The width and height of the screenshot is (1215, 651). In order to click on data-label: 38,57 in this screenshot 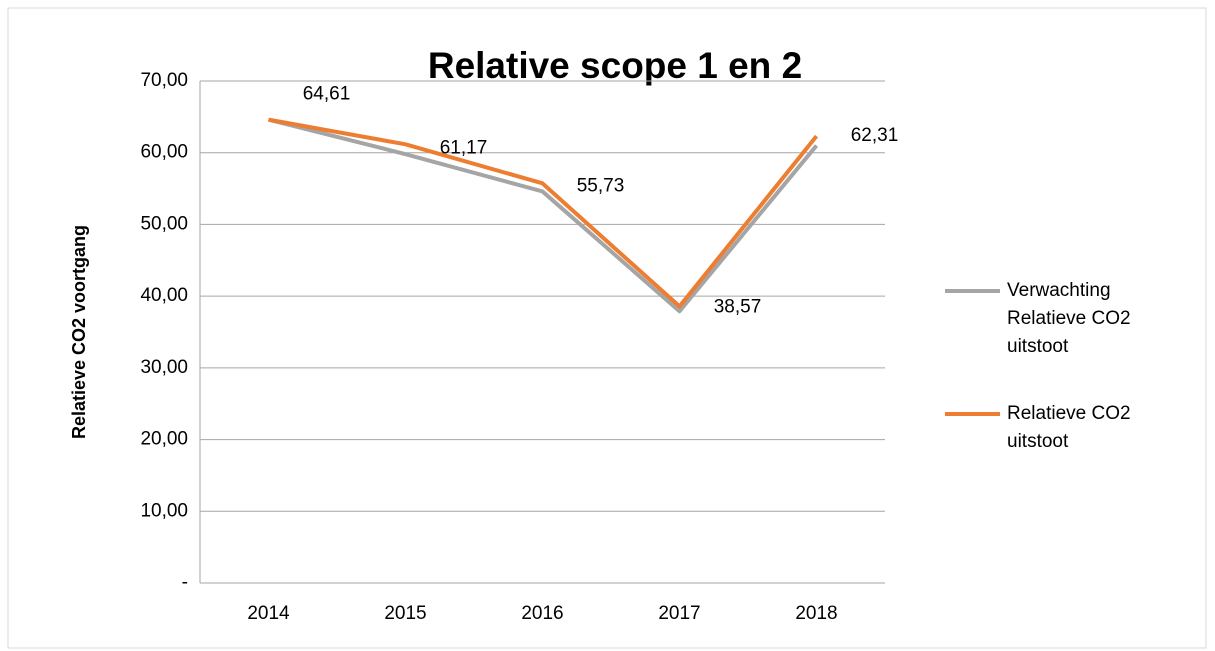, I will do `click(738, 306)`.